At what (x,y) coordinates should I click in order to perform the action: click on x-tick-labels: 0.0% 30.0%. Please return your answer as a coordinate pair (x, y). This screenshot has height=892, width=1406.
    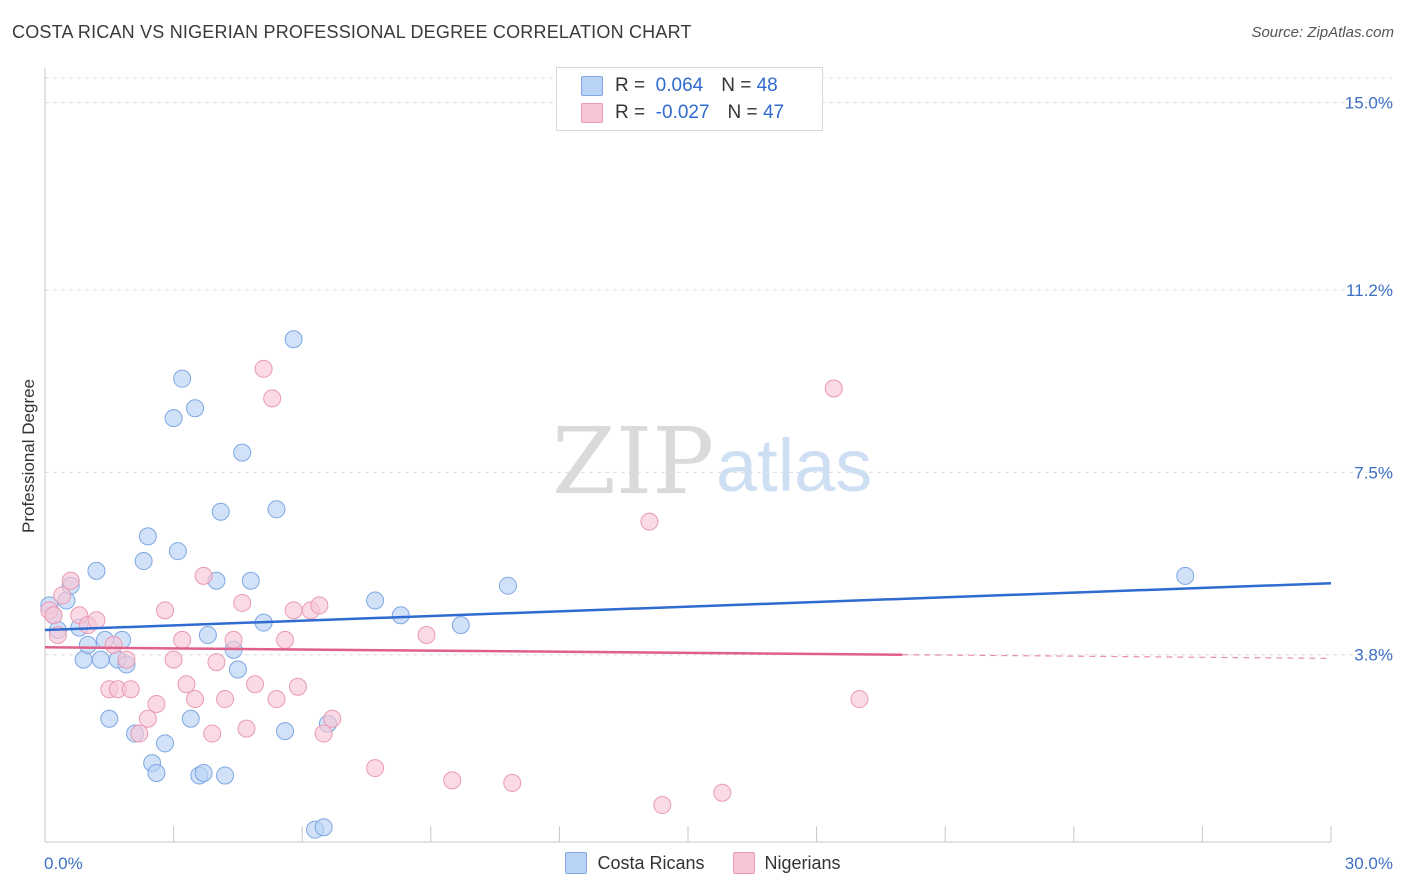
    Looking at the image, I should click on (718, 863).